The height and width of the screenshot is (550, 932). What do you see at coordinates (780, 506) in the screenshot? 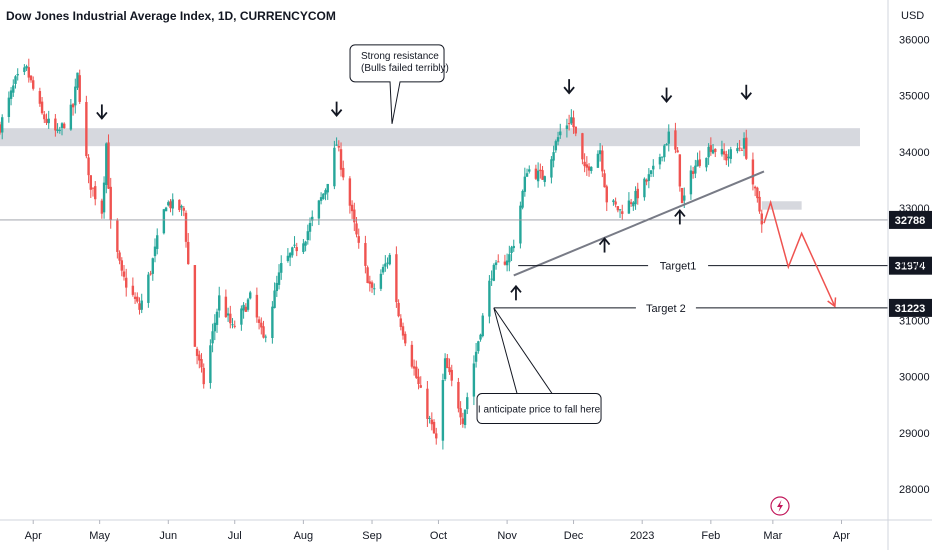
I see `flash-icon` at bounding box center [780, 506].